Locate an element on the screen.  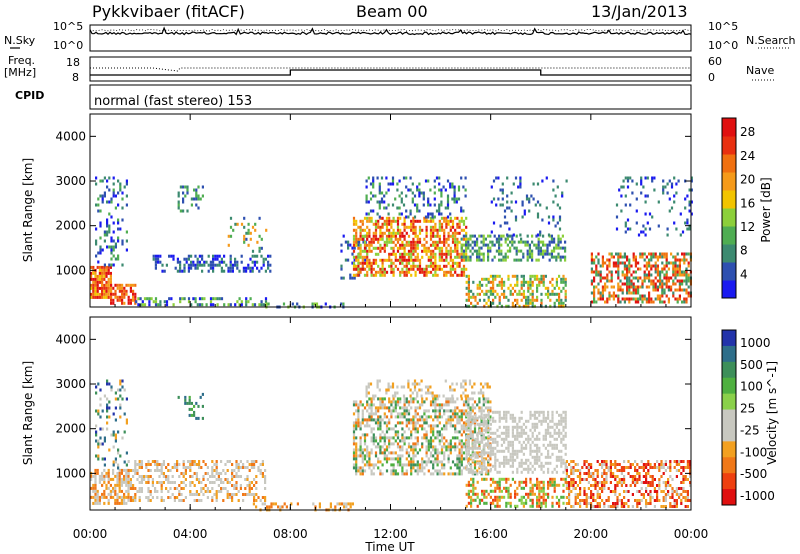
colorbar-tick-label: 8 is located at coordinates (744, 251).